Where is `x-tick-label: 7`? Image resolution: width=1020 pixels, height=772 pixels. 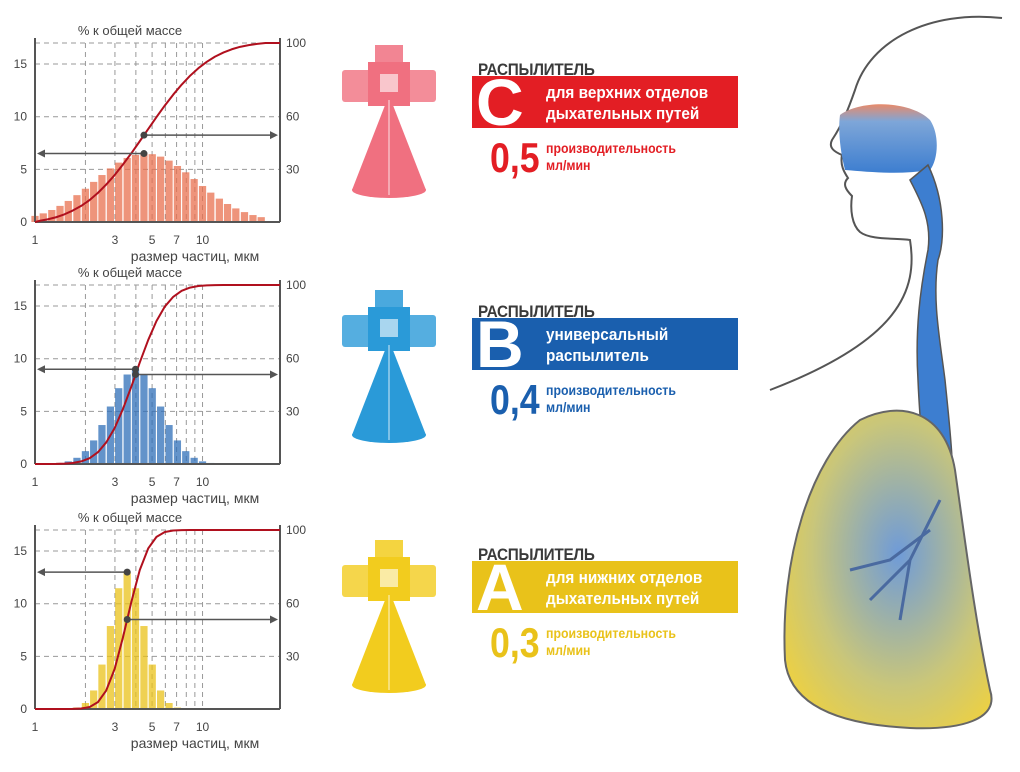
x-tick-label: 7 is located at coordinates (176, 482).